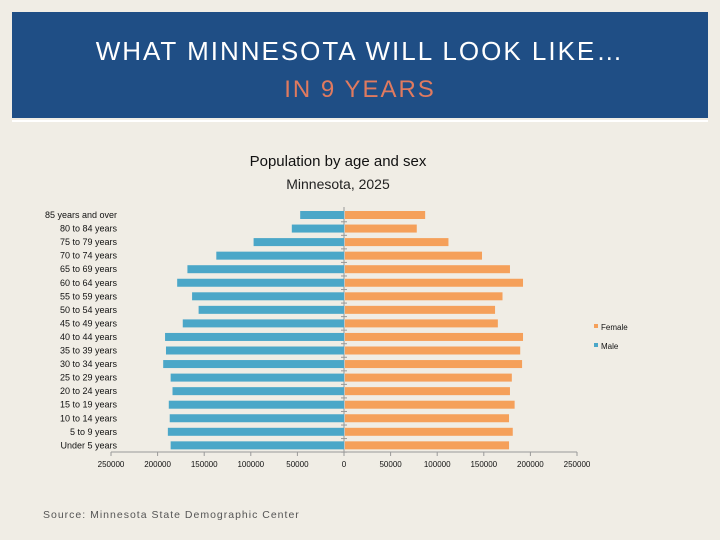  Describe the element at coordinates (360, 89) in the screenshot. I see `page-subtitle: IN 9 YEARS` at that location.